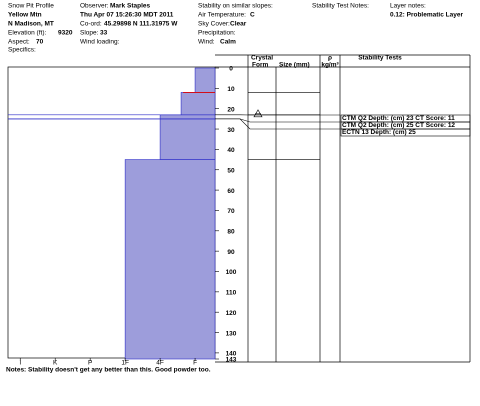 The height and width of the screenshot is (406, 480). I want to click on y-tick-label: 110, so click(231, 293).